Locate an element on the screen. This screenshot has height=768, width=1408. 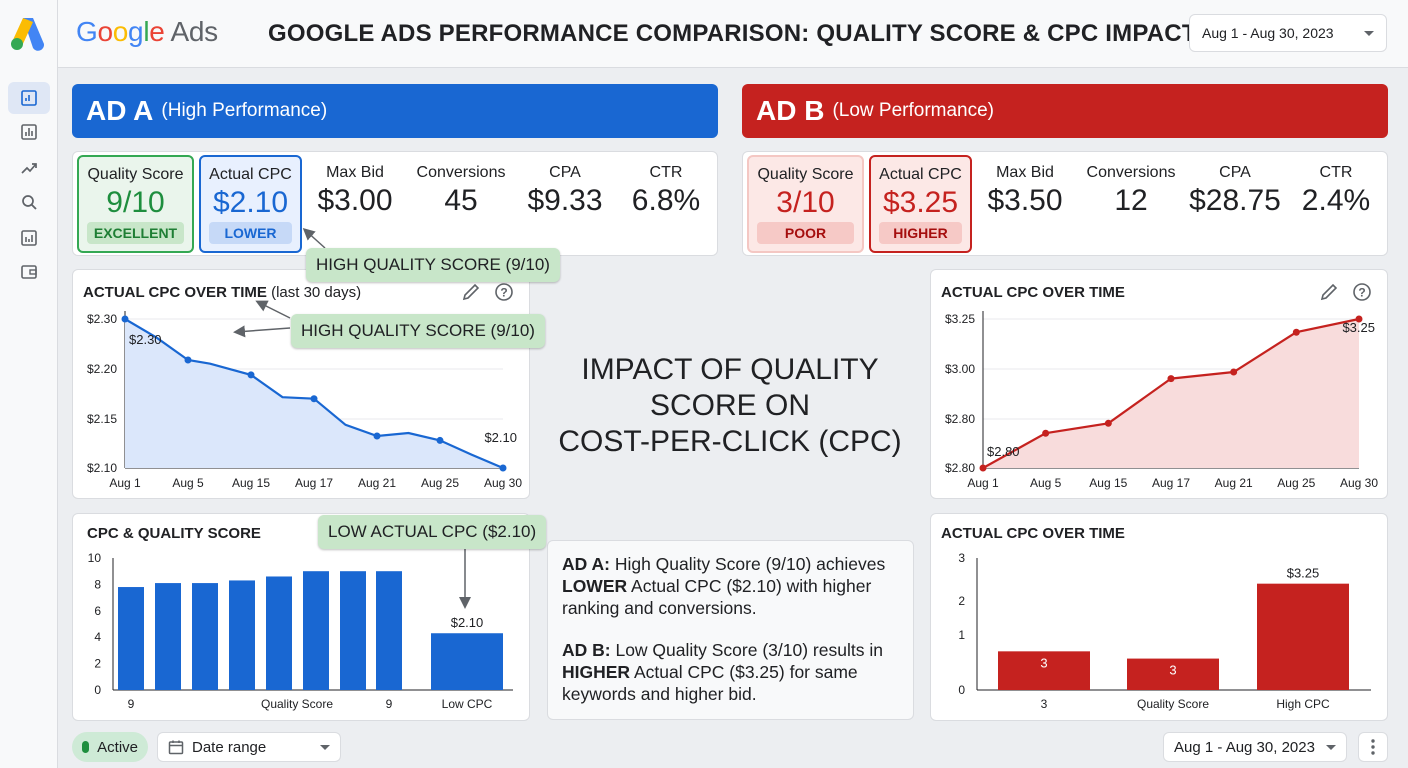
more-vert-icon is located at coordinates (1373, 747).